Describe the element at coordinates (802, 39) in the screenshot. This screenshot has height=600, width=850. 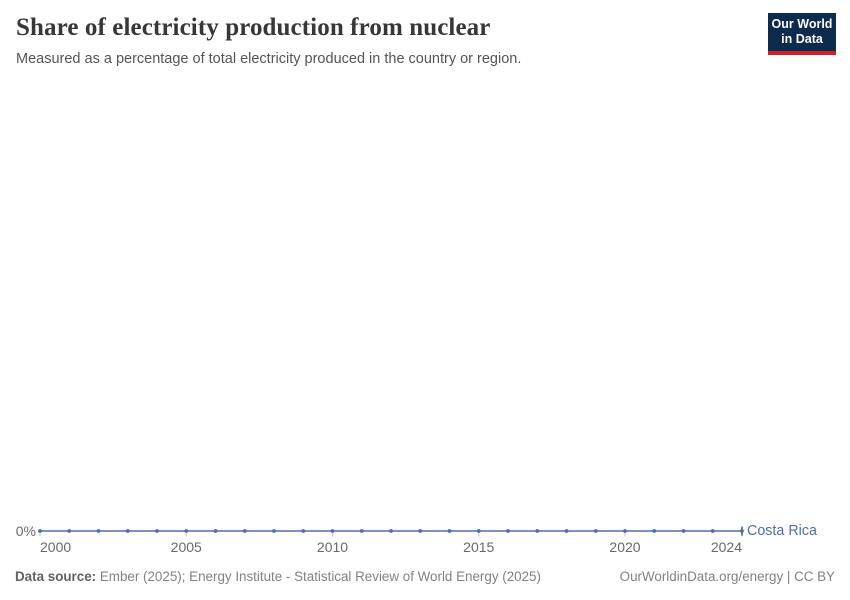
I see `owid-logo-line2: in Data` at that location.